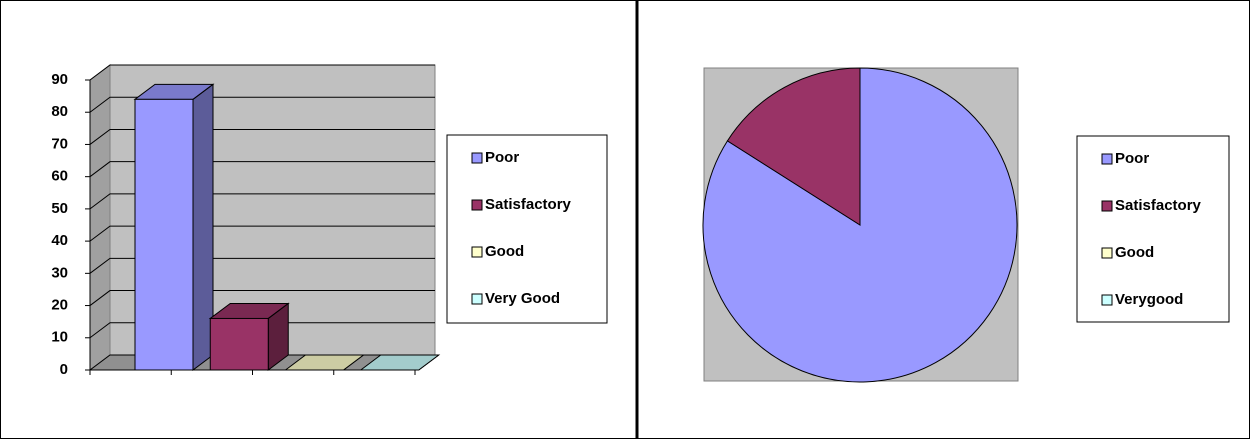  I want to click on legend-label: Very Good, so click(522, 298).